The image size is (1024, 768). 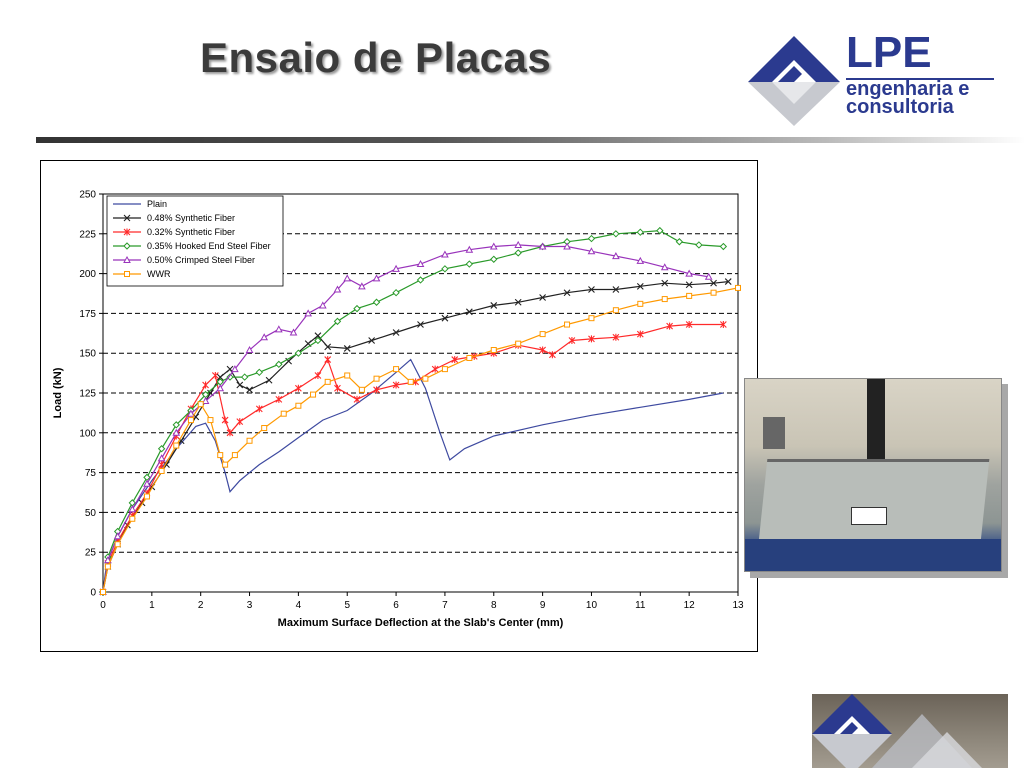 I want to click on slab-label-plate, so click(x=869, y=516).